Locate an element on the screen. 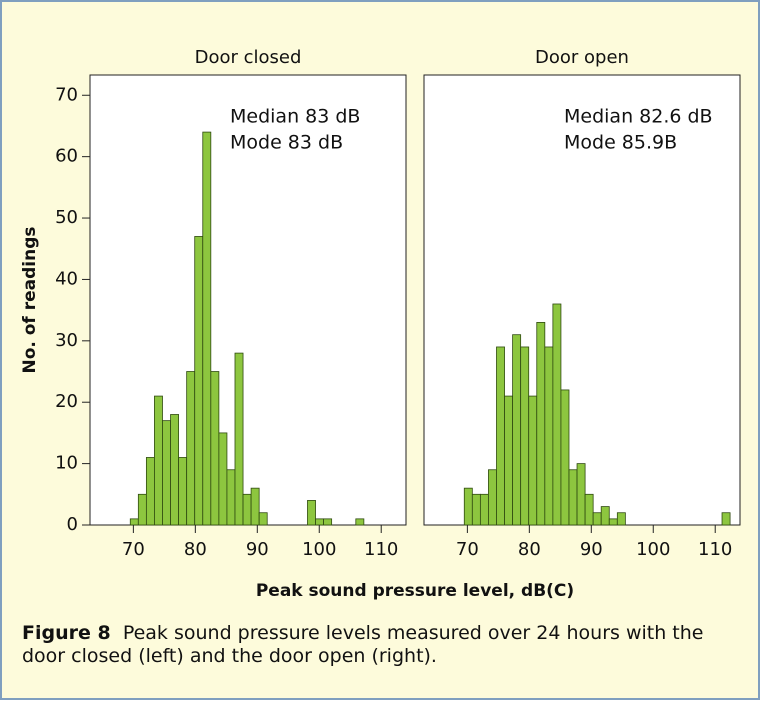 Image resolution: width=764 pixels, height=714 pixels. annotation: Median 82.6 dB is located at coordinates (638, 117).